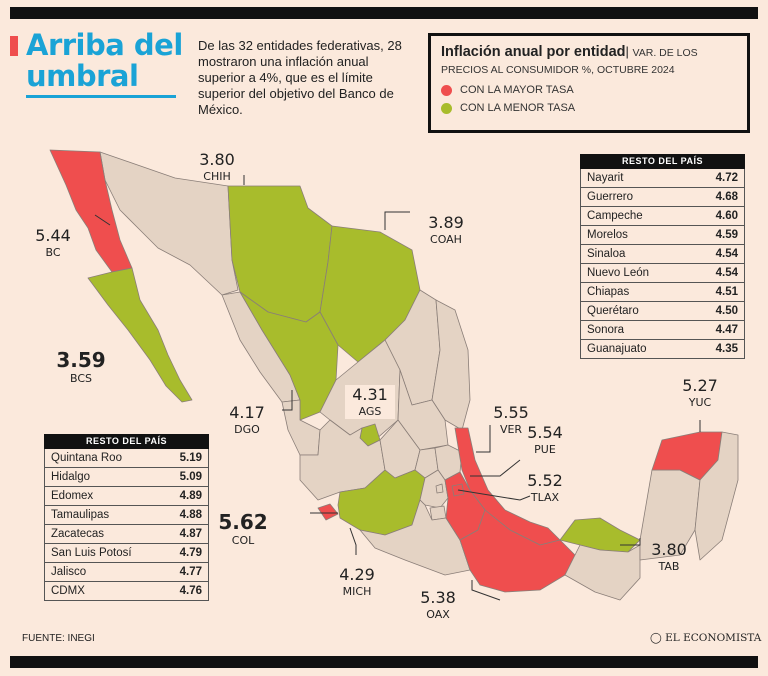  Describe the element at coordinates (446, 239) in the screenshot. I see `label-abbr: COAH` at that location.